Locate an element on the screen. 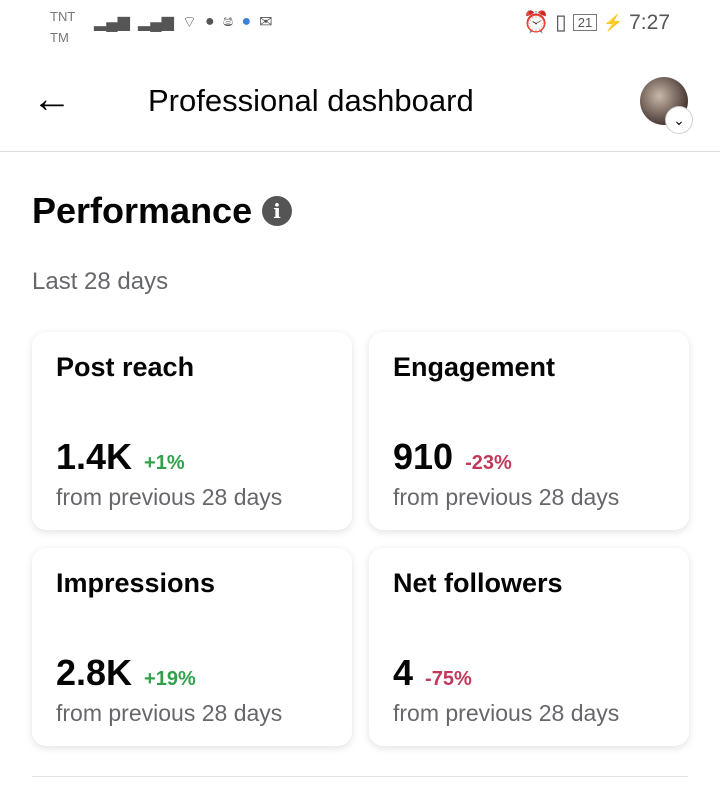  carrier-1: TNT is located at coordinates (63, 16).